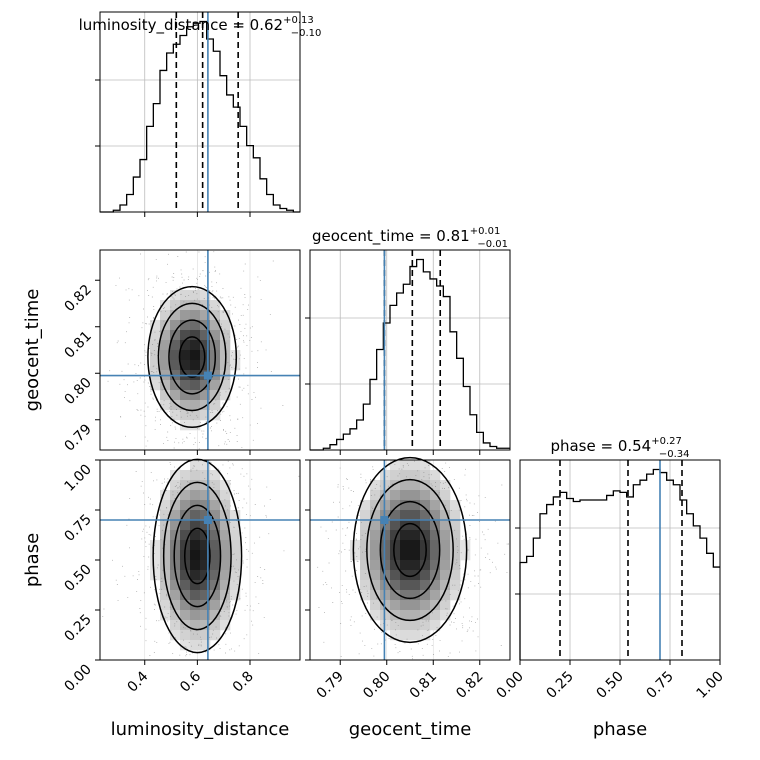 Image resolution: width=760 pixels, height=760 pixels. Describe the element at coordinates (609, 685) in the screenshot. I see `xtick-label-phase-2: 0.50` at that location.